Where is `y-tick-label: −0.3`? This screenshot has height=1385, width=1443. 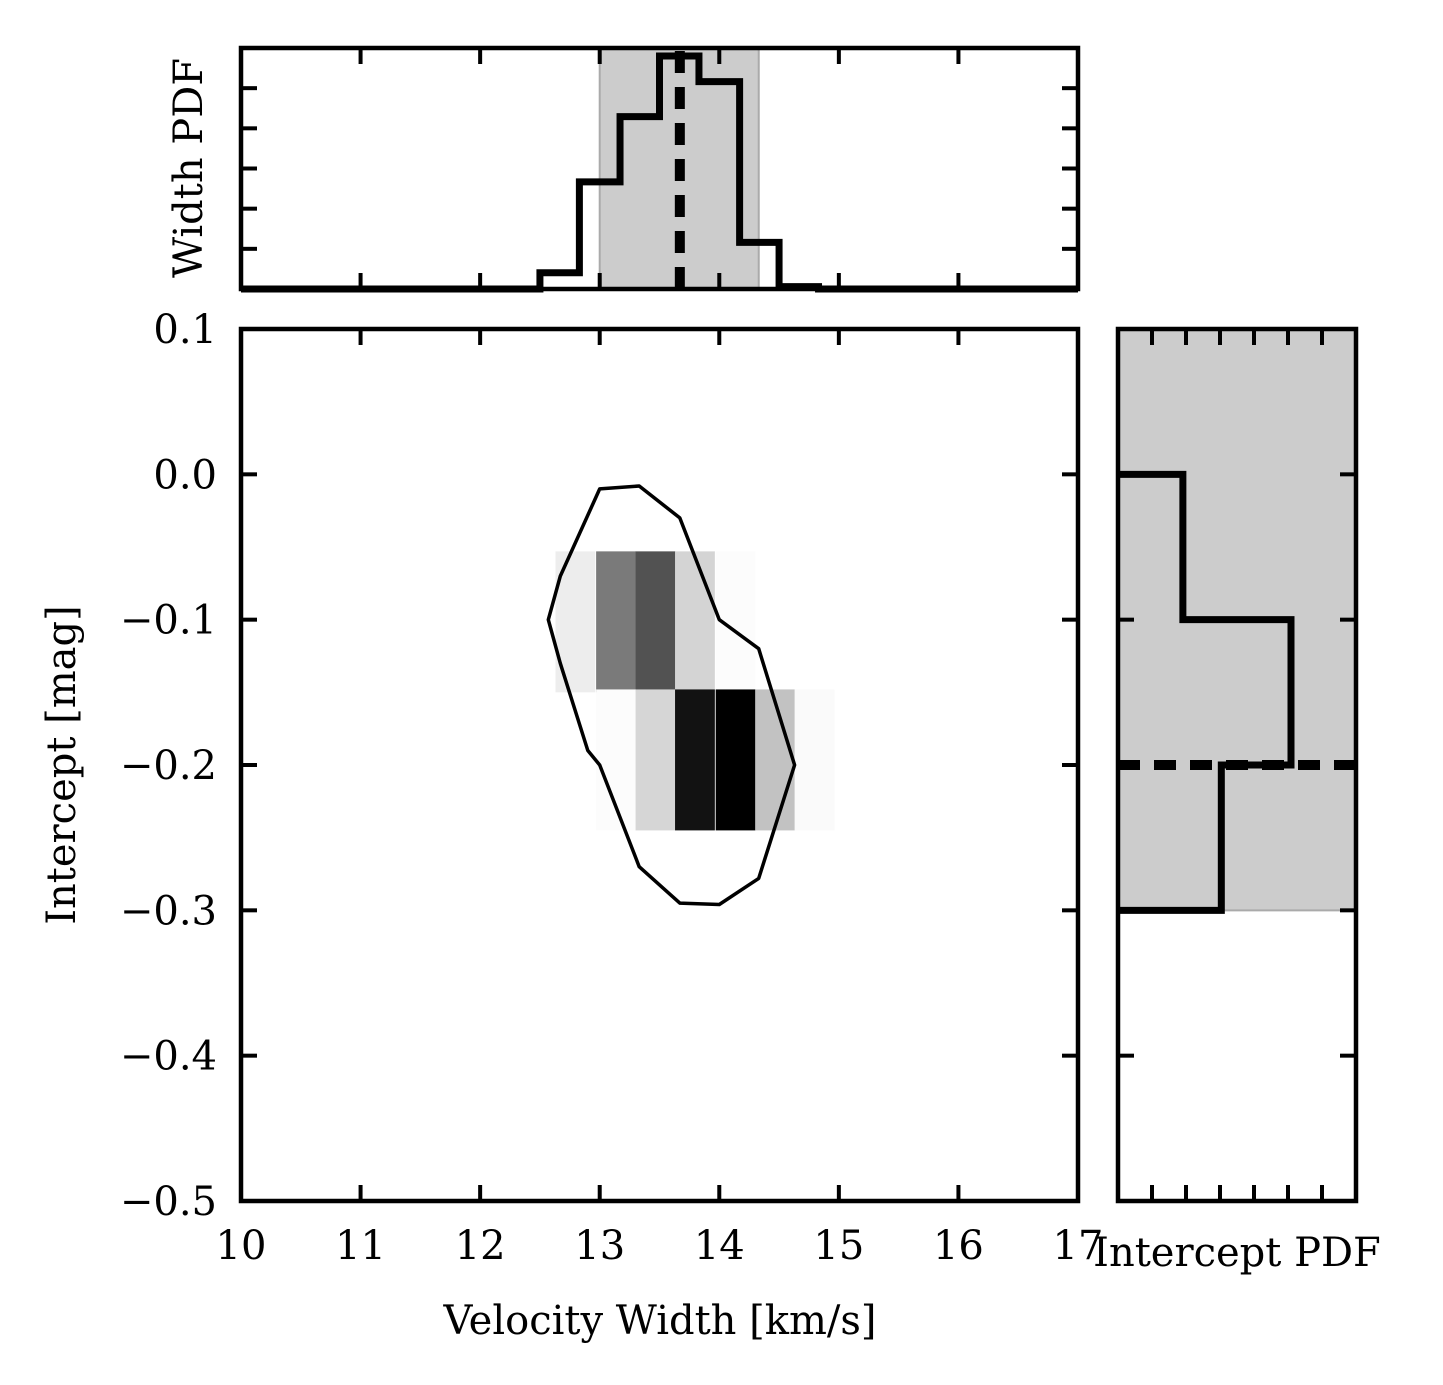
y-tick-label: −0.3 is located at coordinates (168, 911).